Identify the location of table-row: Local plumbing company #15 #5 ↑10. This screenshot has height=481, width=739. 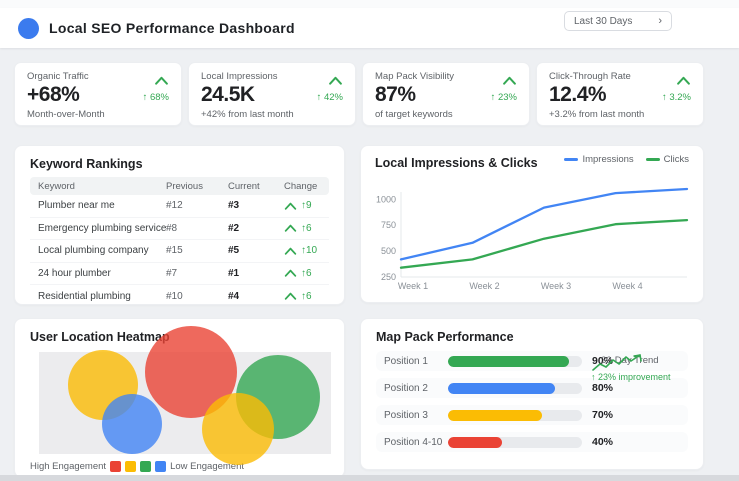
(179, 251).